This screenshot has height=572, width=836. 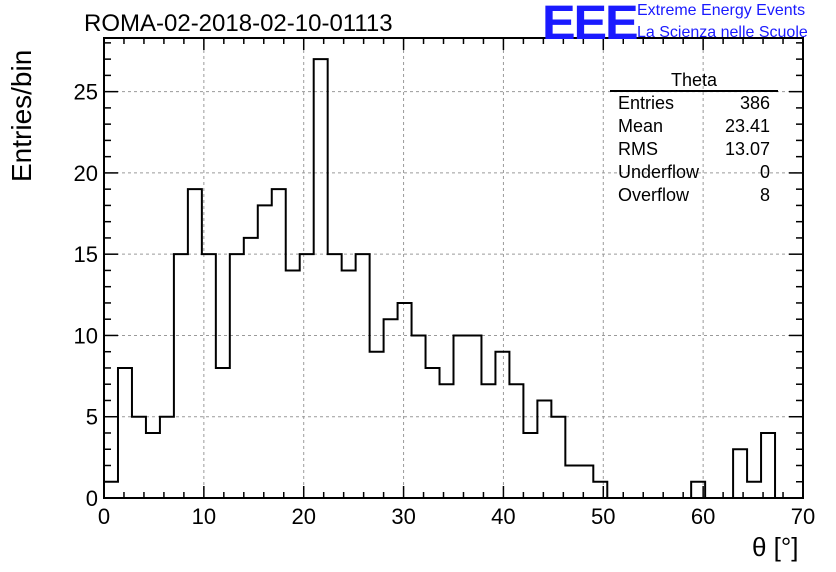 I want to click on x-tick-label: 70, so click(x=803, y=516).